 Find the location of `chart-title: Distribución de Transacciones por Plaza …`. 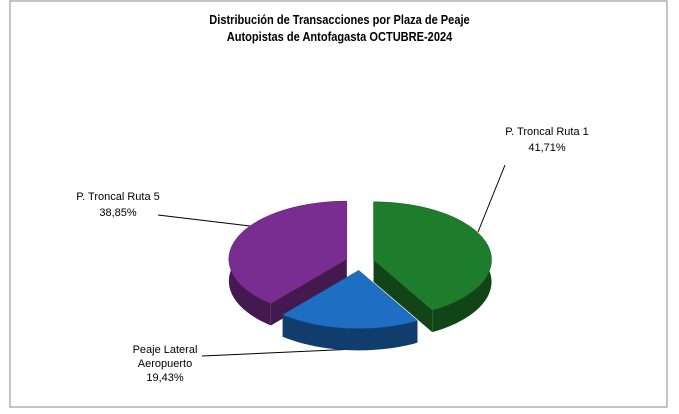

chart-title: Distribución de Transacciones por Plaza … is located at coordinates (339, 19).